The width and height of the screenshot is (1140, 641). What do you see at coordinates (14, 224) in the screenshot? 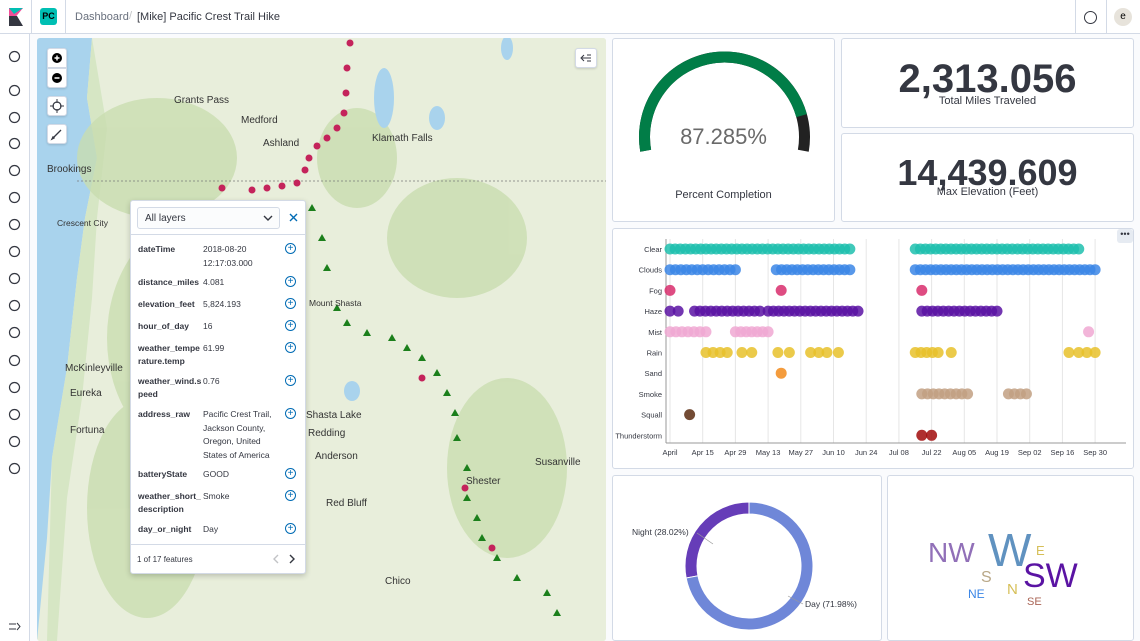
I see `ml-icon` at bounding box center [14, 224].